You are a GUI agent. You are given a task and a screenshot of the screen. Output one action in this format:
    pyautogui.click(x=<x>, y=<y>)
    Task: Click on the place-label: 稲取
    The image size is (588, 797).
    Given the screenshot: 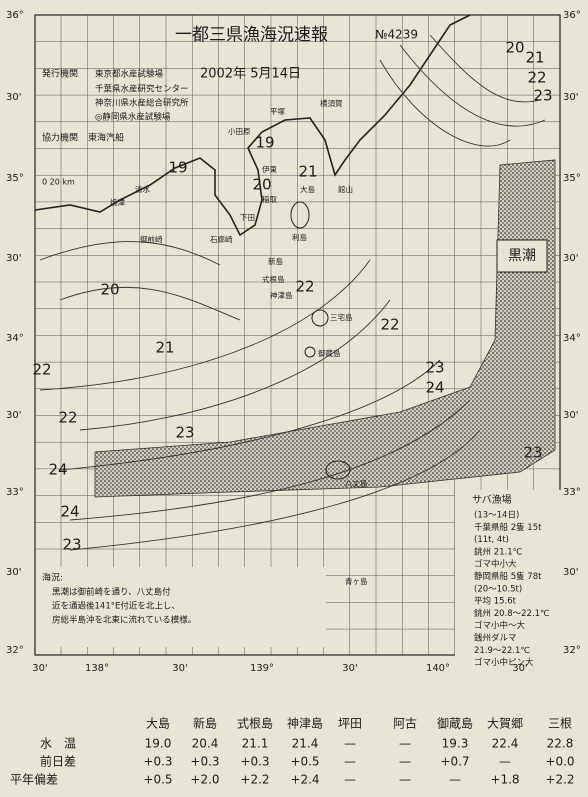 What is the action you would take?
    pyautogui.click(x=269, y=199)
    